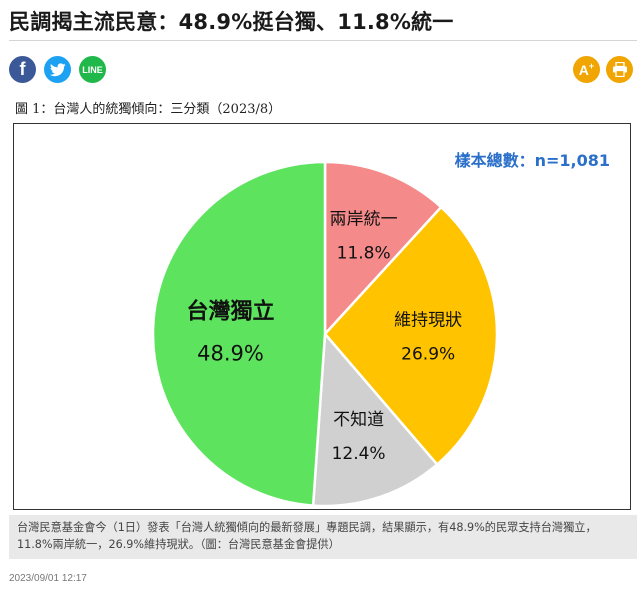 The height and width of the screenshot is (592, 644). What do you see at coordinates (428, 321) in the screenshot?
I see `slice-label: 維持現狀` at bounding box center [428, 321].